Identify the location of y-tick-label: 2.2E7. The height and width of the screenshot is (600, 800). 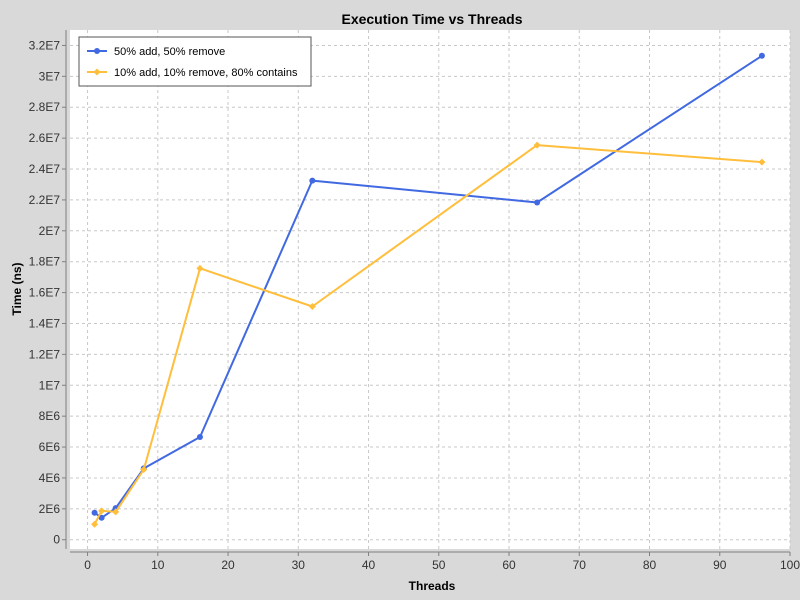
(45, 200).